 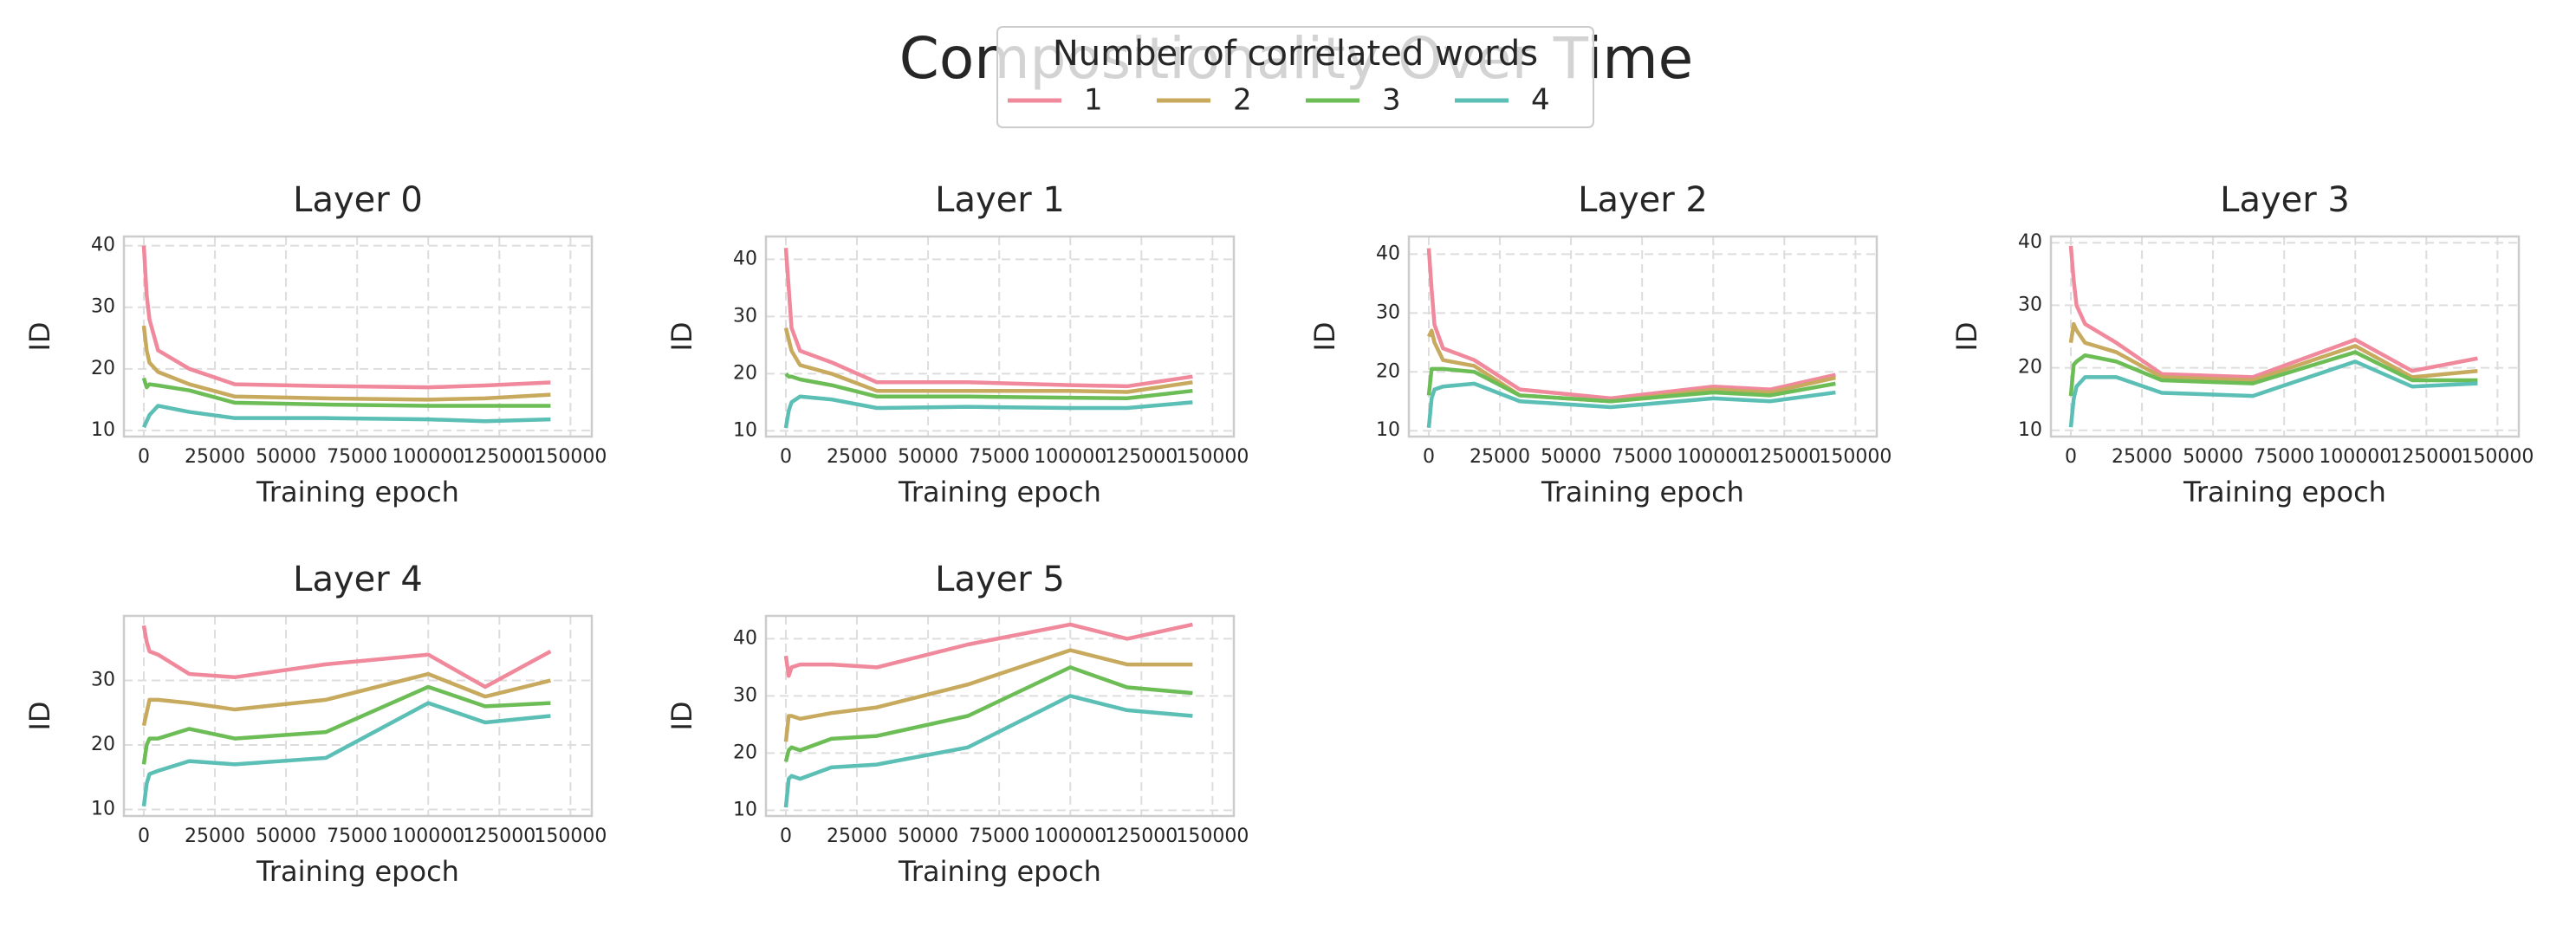 What do you see at coordinates (1093, 100) in the screenshot?
I see `legend-label: 1` at bounding box center [1093, 100].